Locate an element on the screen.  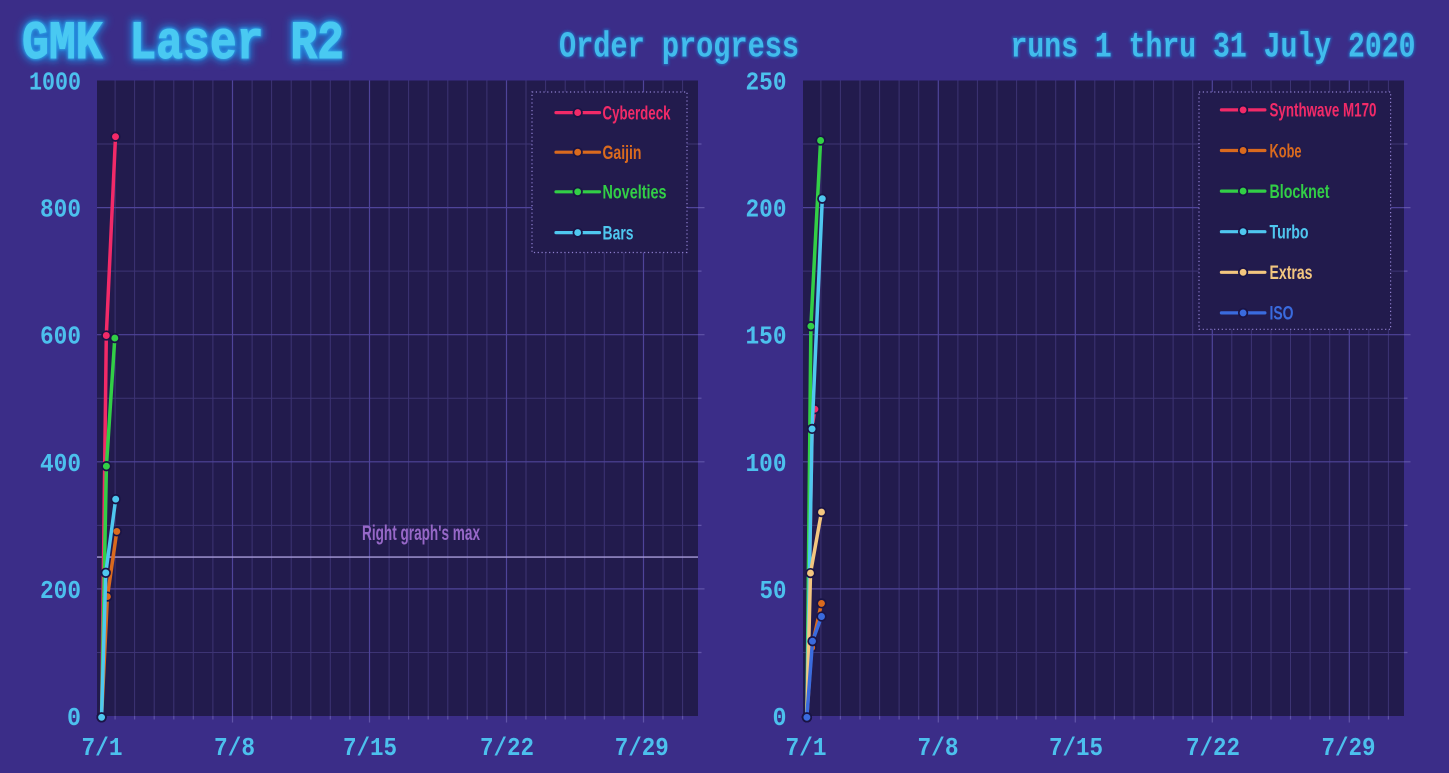
svg-text: Extras is located at coordinates (1291, 273).